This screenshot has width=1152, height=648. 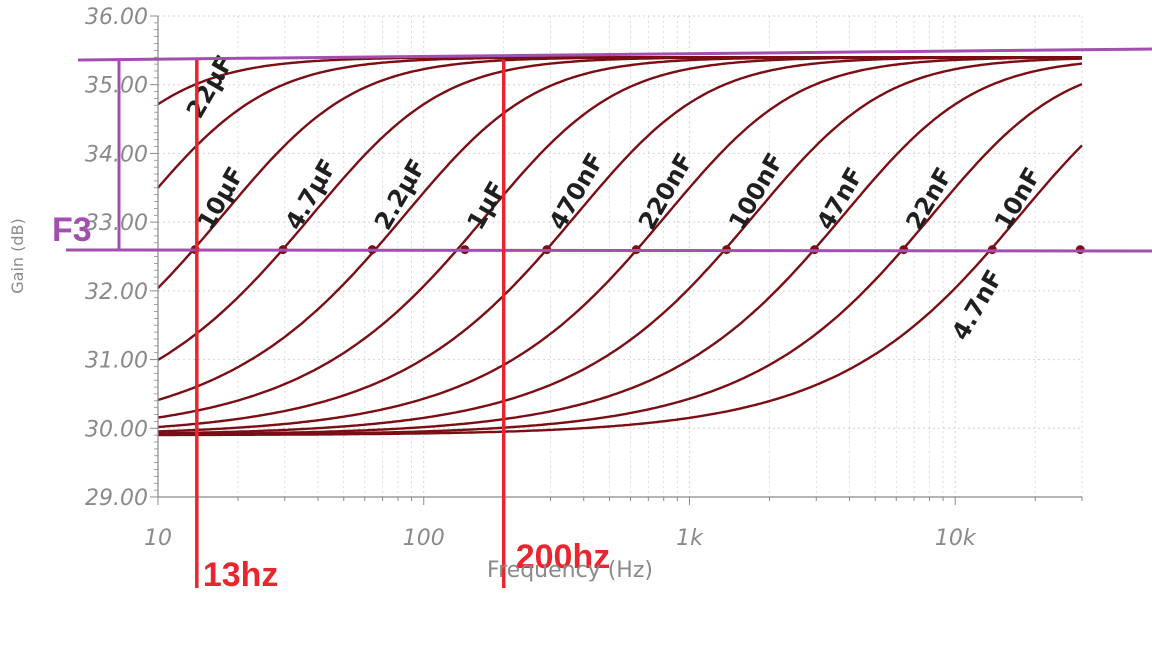 What do you see at coordinates (221, 198) in the screenshot?
I see `series-label: 10µF` at bounding box center [221, 198].